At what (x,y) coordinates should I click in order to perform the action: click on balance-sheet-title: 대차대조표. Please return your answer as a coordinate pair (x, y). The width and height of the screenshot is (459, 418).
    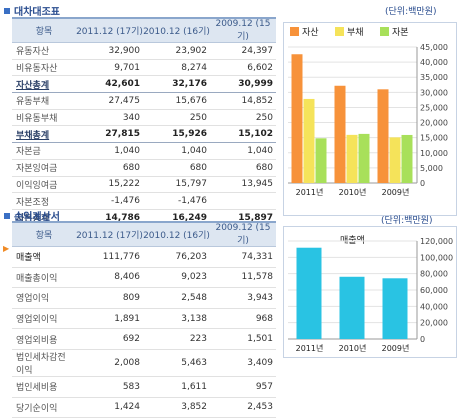
    Looking at the image, I should click on (32, 10).